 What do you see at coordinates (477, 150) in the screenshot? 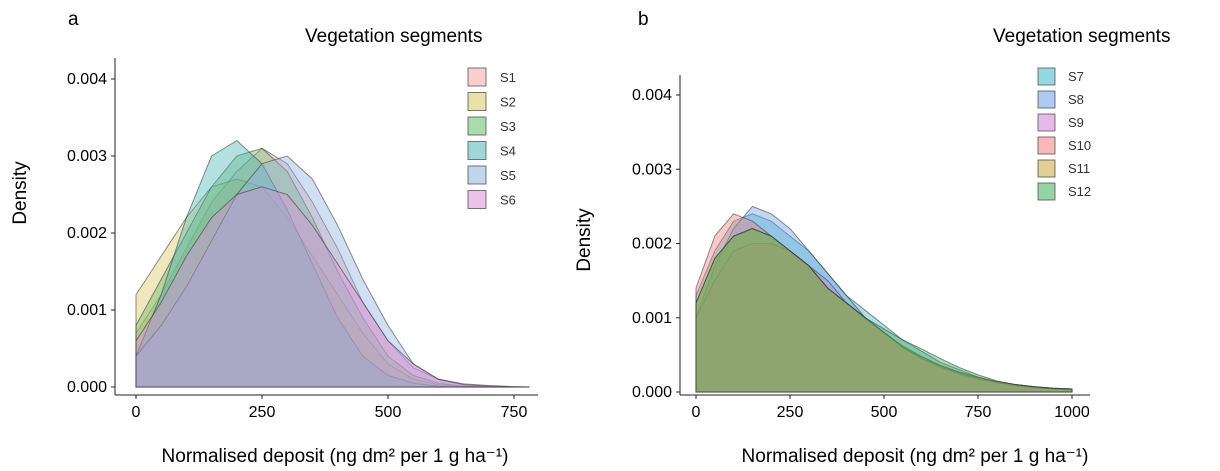
I see `legend-swatch-s4` at bounding box center [477, 150].